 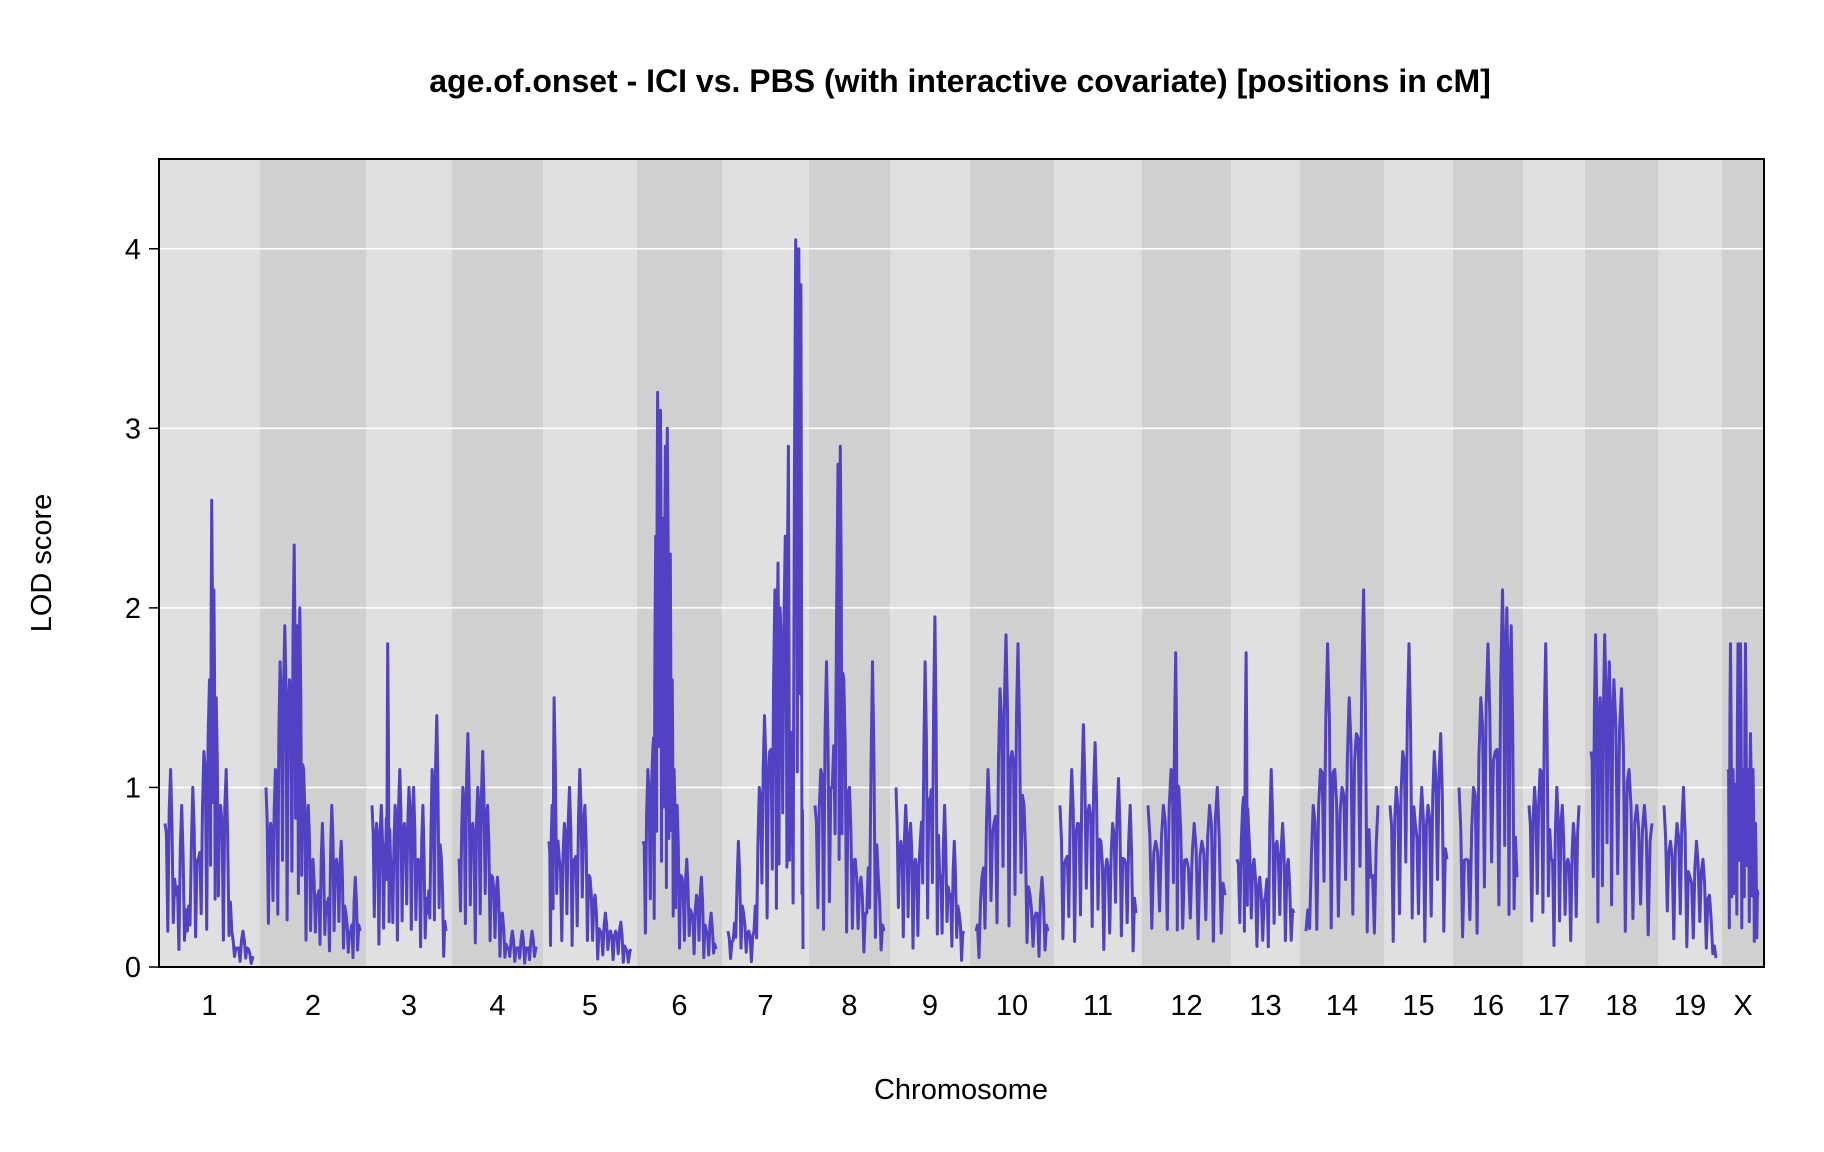 What do you see at coordinates (1186, 1006) in the screenshot?
I see `x-tick-label-12: 12` at bounding box center [1186, 1006].